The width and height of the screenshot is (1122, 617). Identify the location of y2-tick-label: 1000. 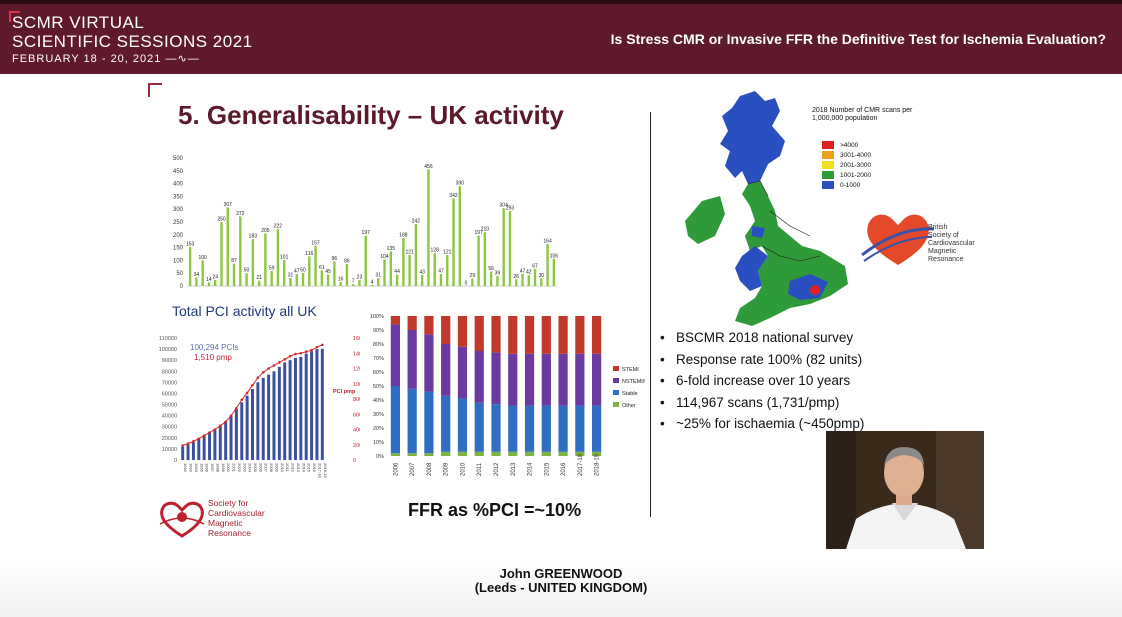
(356, 385).